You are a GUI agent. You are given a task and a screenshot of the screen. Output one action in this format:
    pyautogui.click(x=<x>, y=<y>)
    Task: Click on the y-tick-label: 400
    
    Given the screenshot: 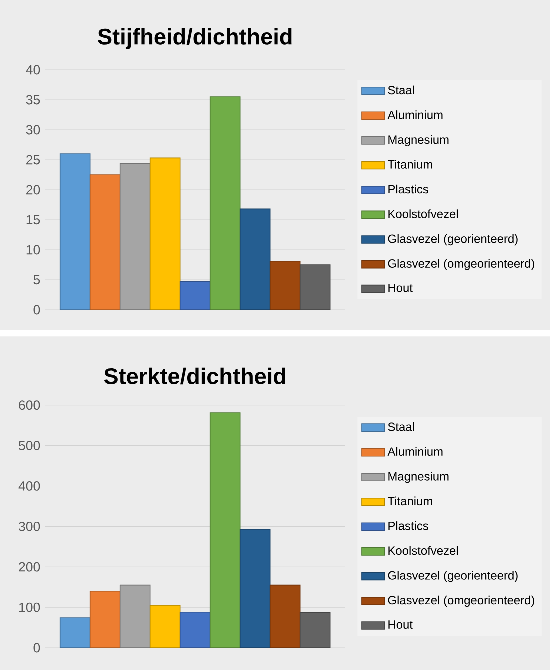 What is the action you would take?
    pyautogui.click(x=29, y=486)
    